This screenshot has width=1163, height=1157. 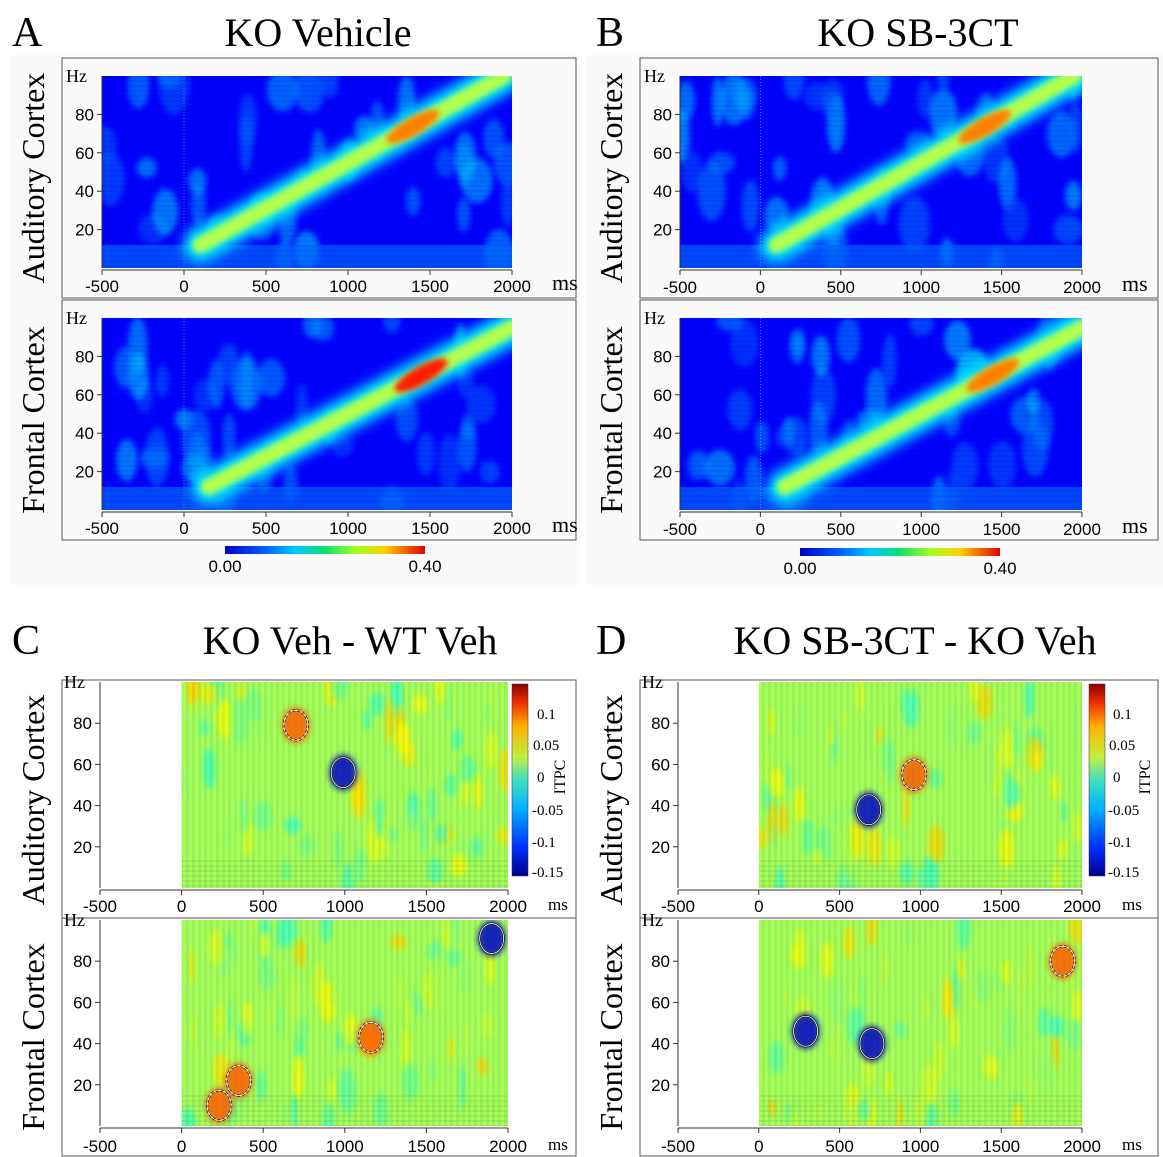 I want to click on panel-letter-c: C, so click(x=26, y=641).